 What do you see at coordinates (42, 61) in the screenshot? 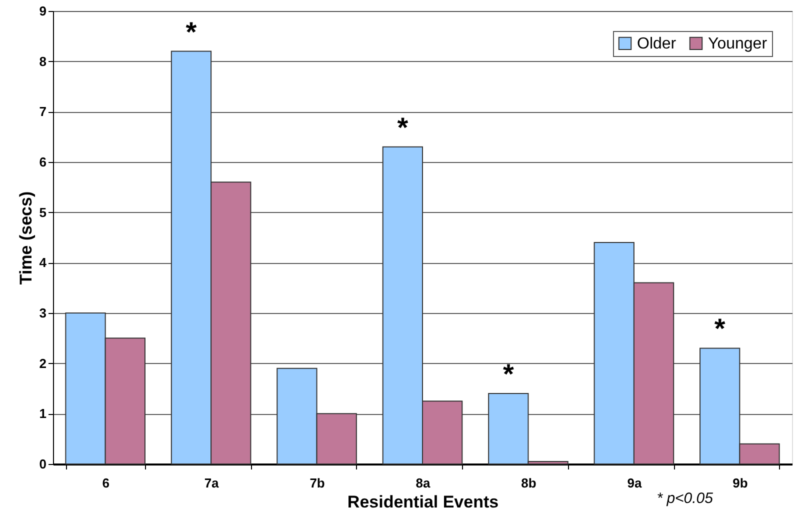
I see `y-tick-label: 8` at bounding box center [42, 61].